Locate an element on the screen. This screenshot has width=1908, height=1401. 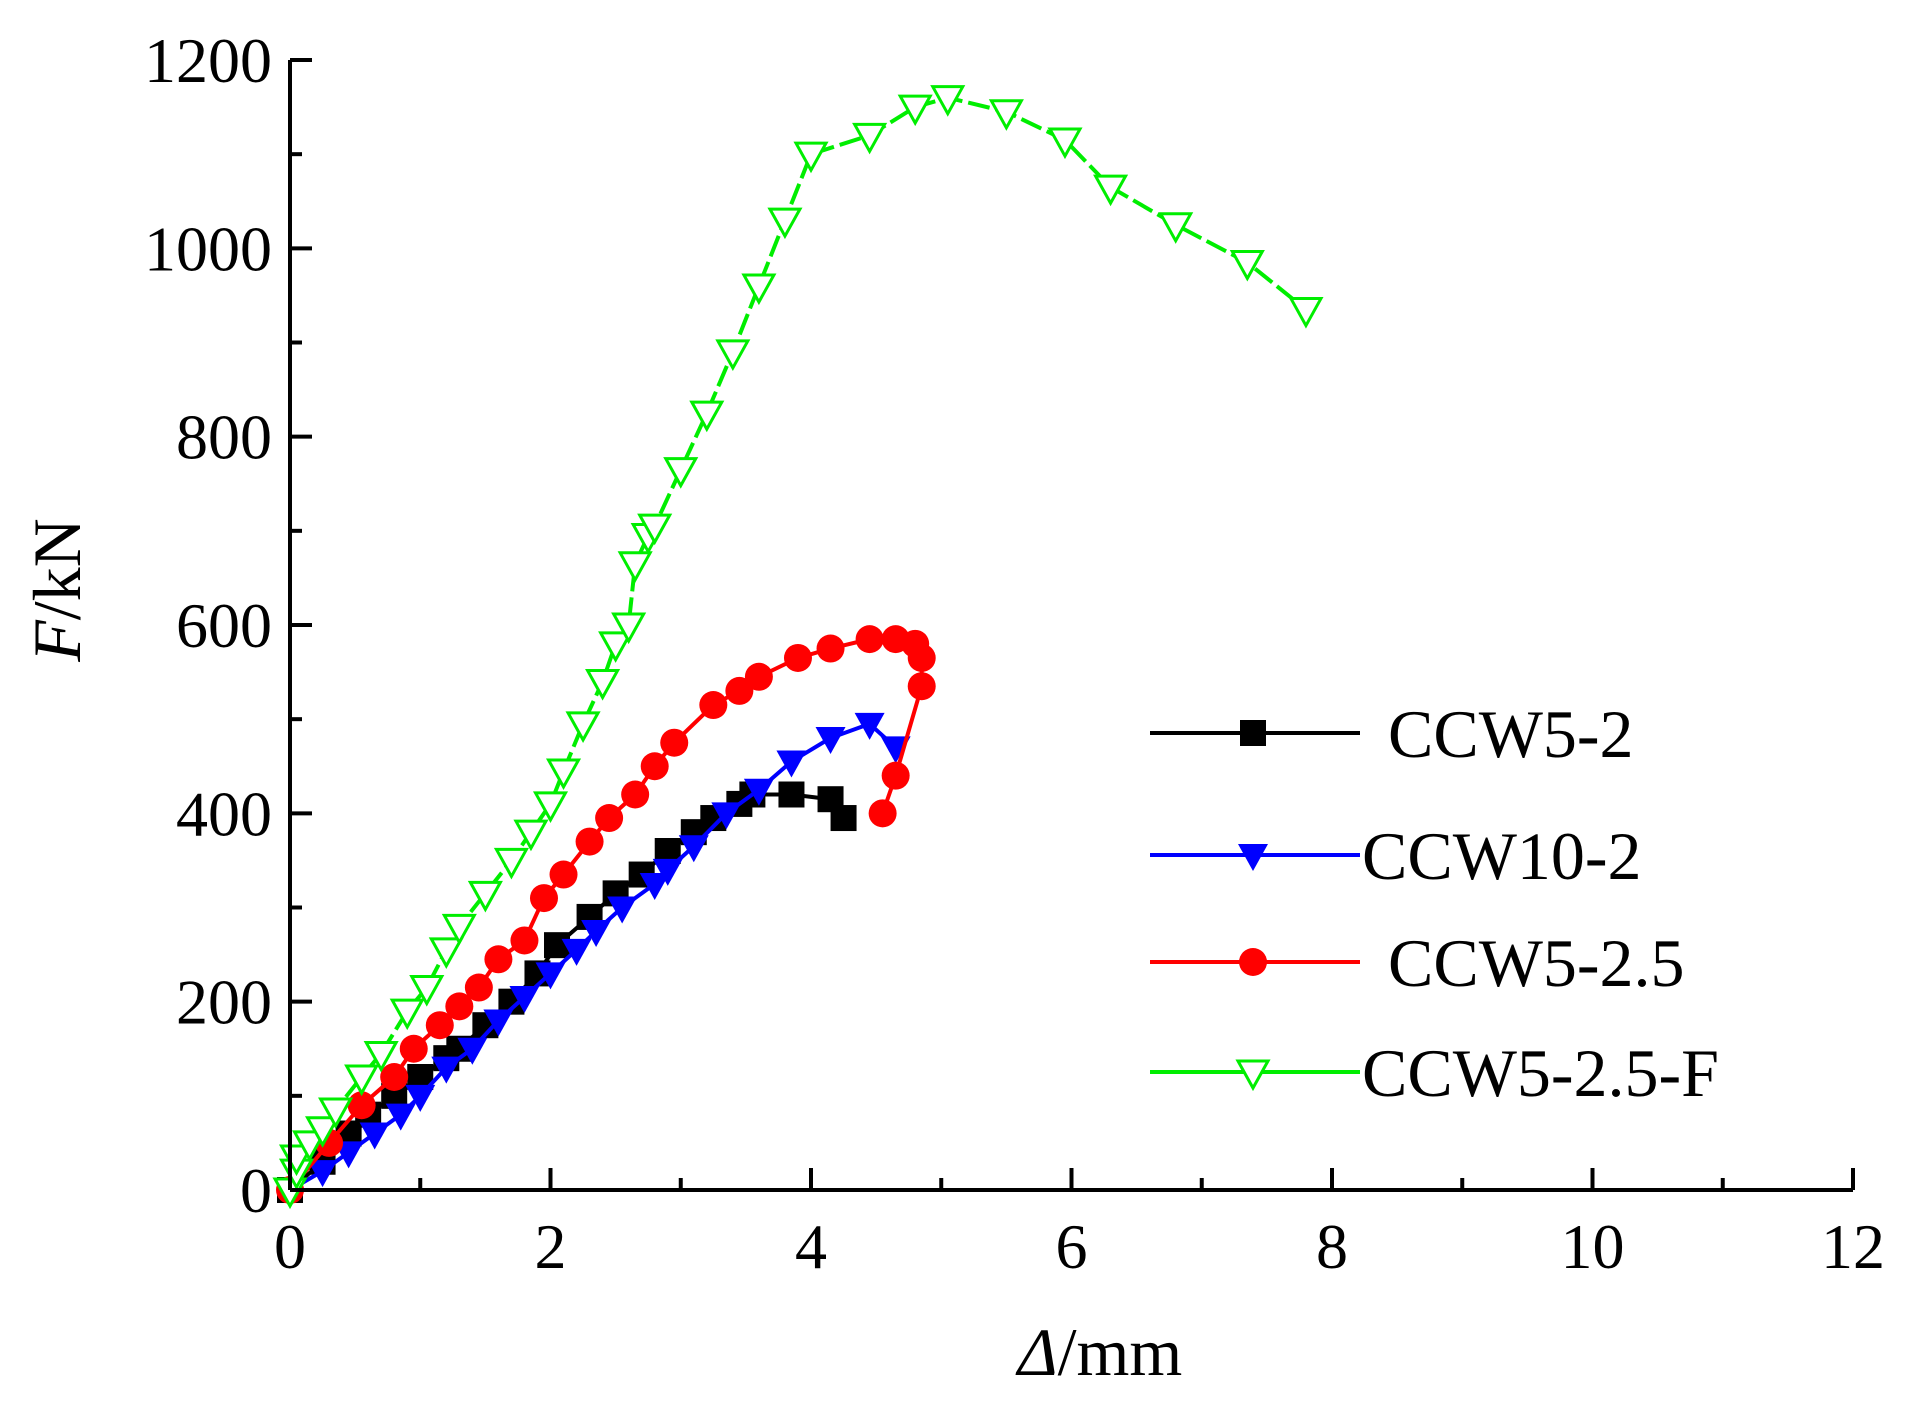
y-tick-label: 800 is located at coordinates (224, 437).